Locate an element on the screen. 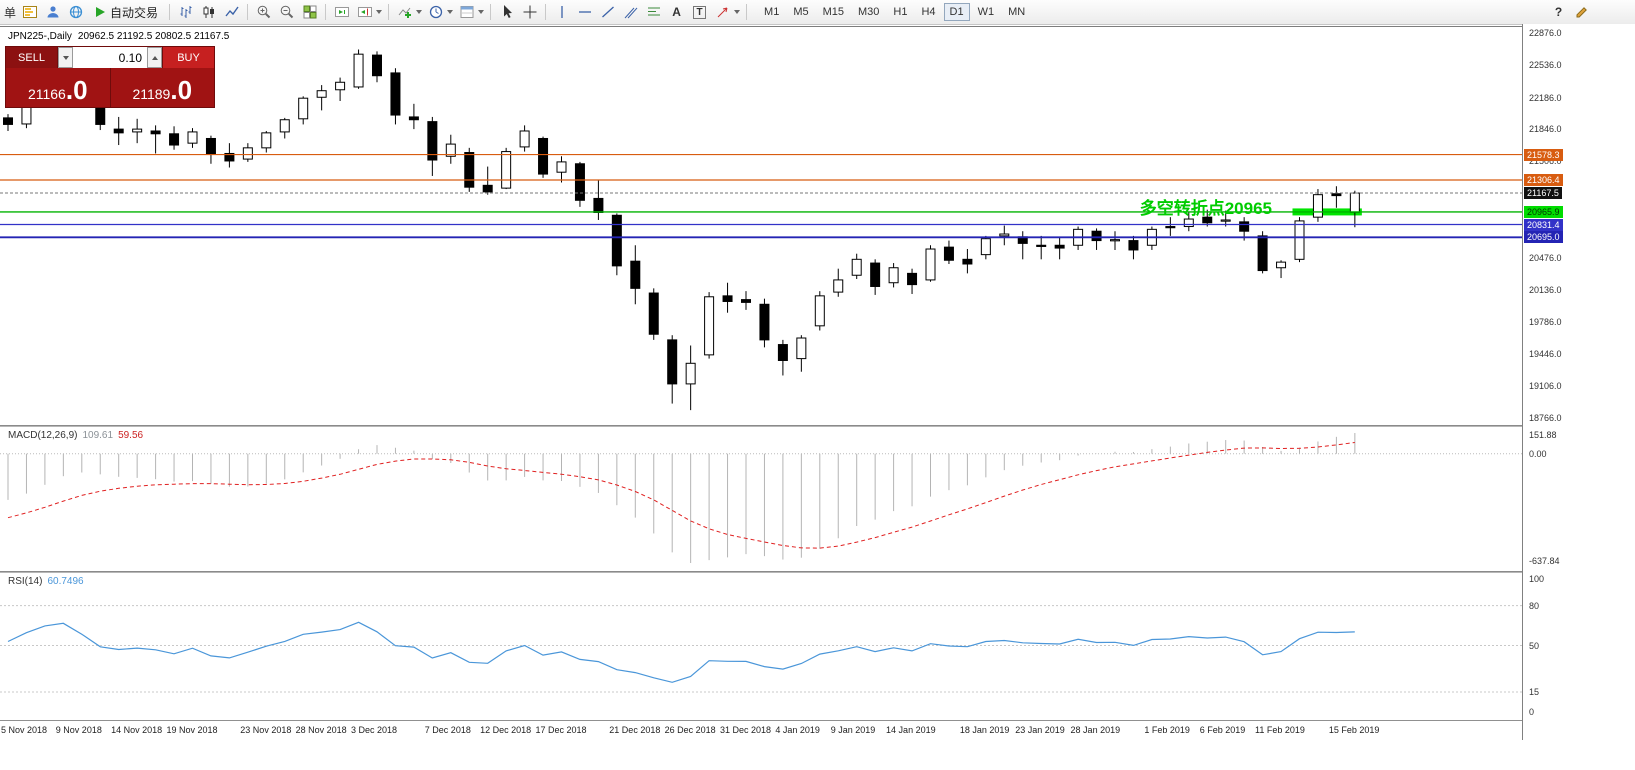 This screenshot has height=770, width=1635. one-click-trading-panel: SELL 0.10 BUY 21166.0 21189.0 is located at coordinates (110, 77).